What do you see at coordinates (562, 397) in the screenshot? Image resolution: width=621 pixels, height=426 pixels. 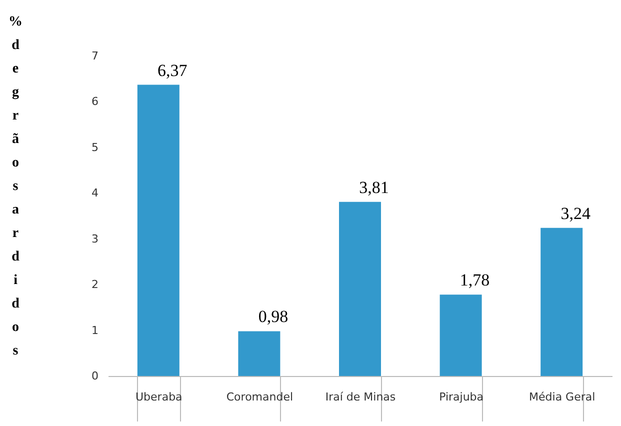 I see `x-tick-label: Média Geral` at bounding box center [562, 397].